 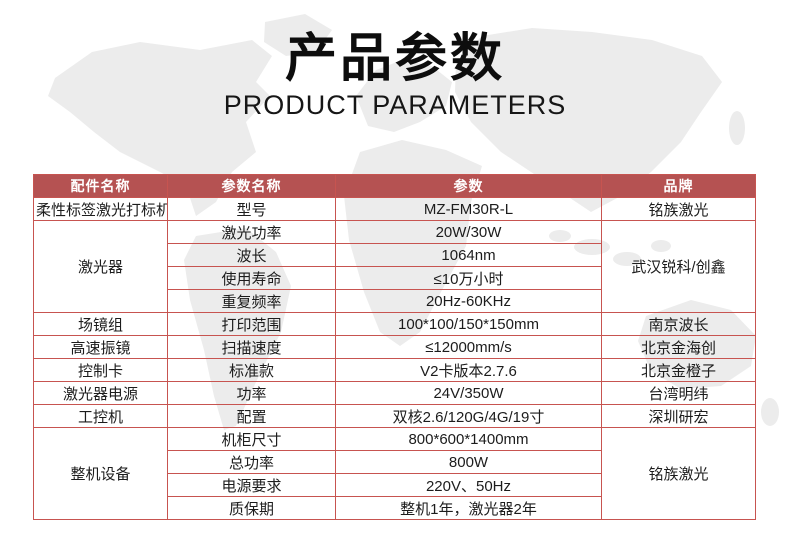 What do you see at coordinates (468, 370) in the screenshot?
I see `cell-param-value: V2卡版本2.7.6` at bounding box center [468, 370].